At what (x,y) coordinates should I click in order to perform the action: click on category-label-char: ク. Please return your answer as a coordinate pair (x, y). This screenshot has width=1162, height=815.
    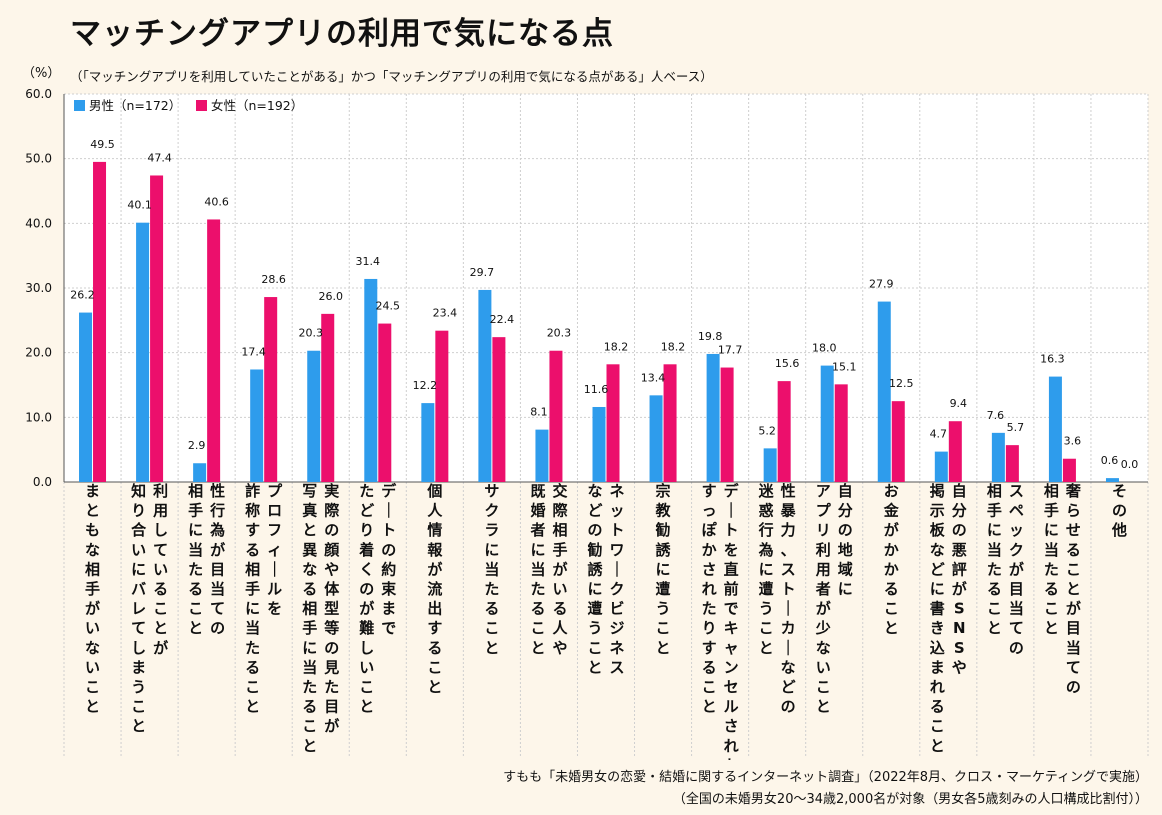
    Looking at the image, I should click on (1016, 550).